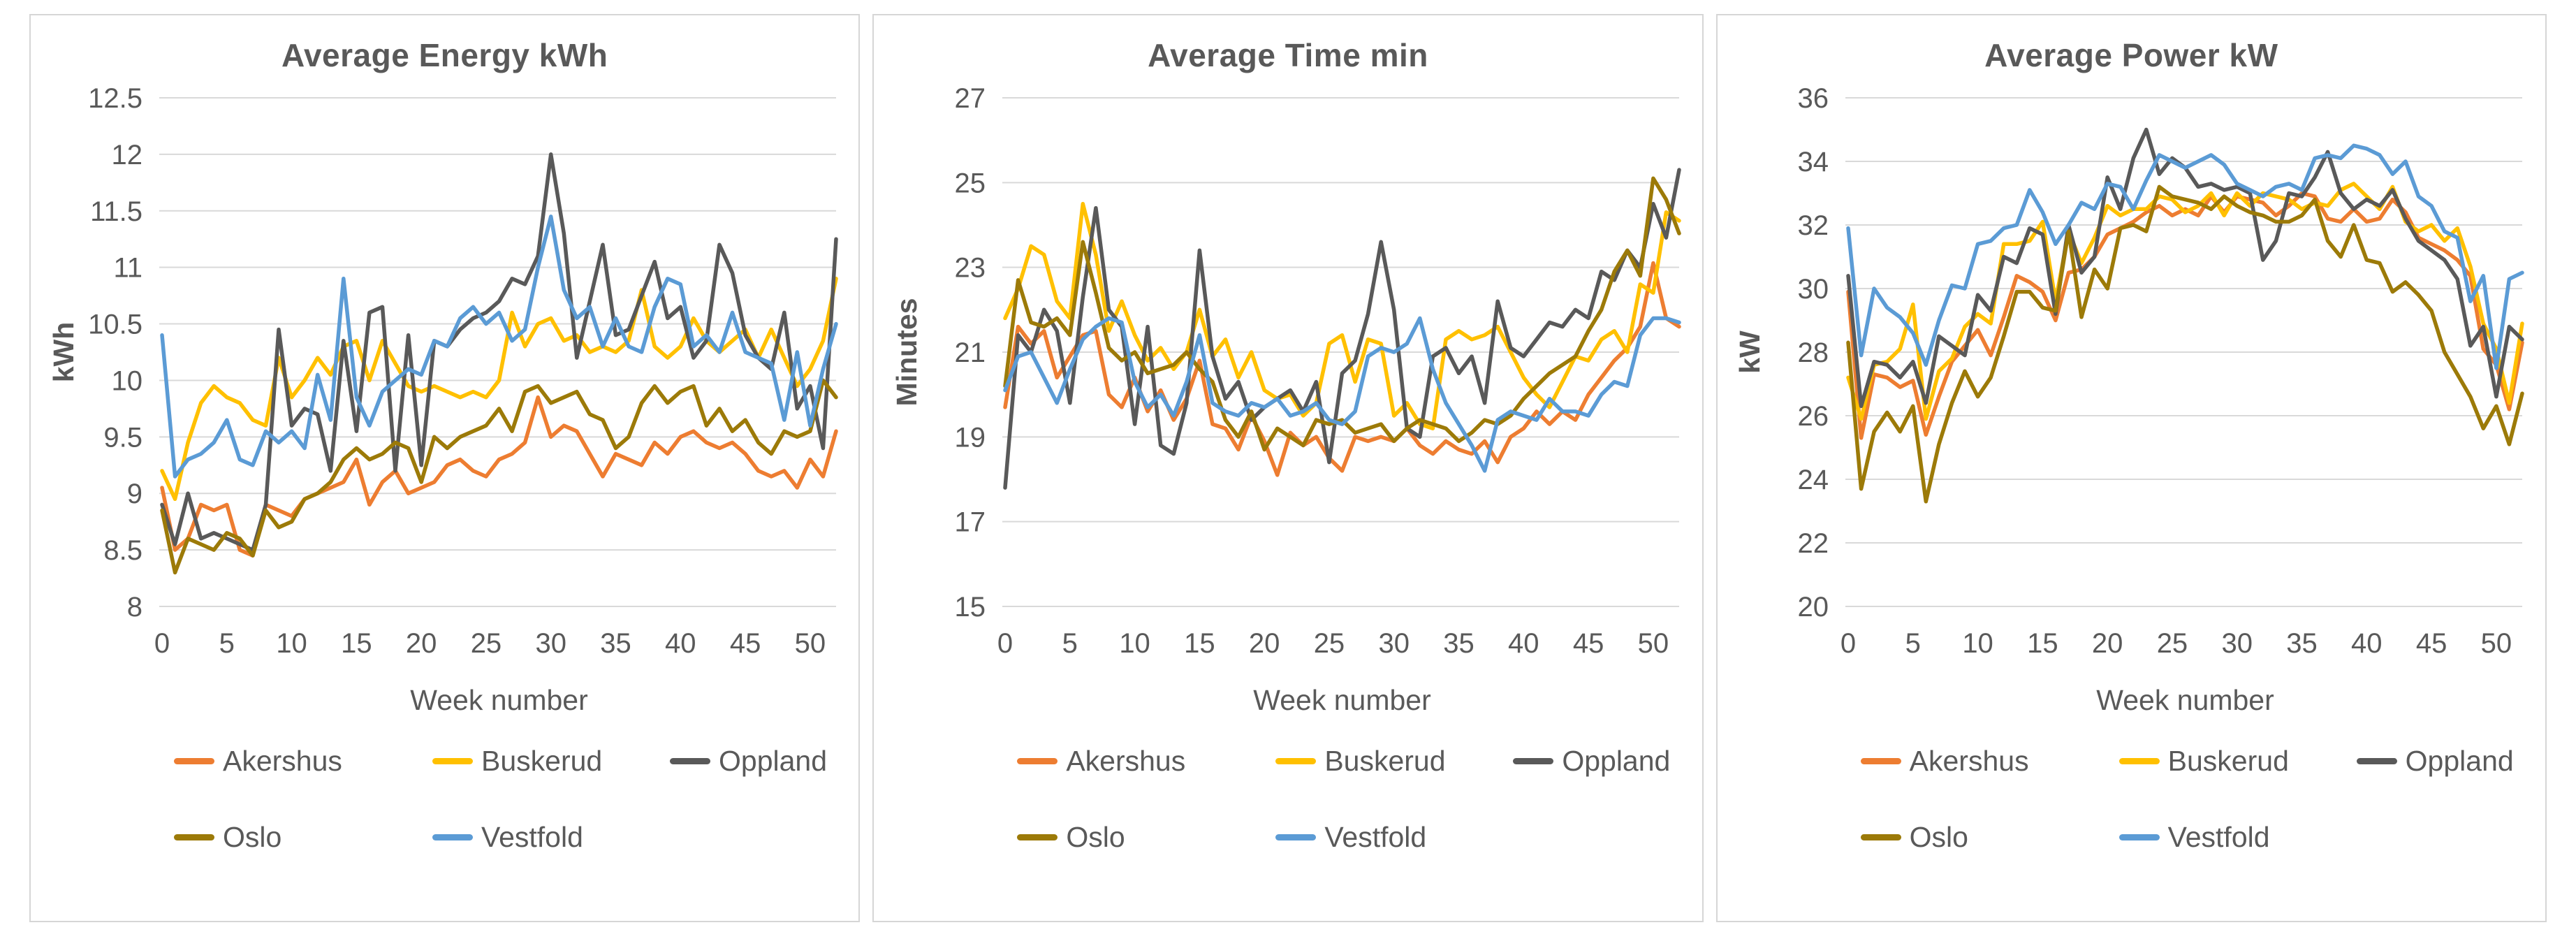  Describe the element at coordinates (444, 797) in the screenshot. I see `legend-energy: Akershus Buskerud Oppland Oslo Vestfold` at that location.